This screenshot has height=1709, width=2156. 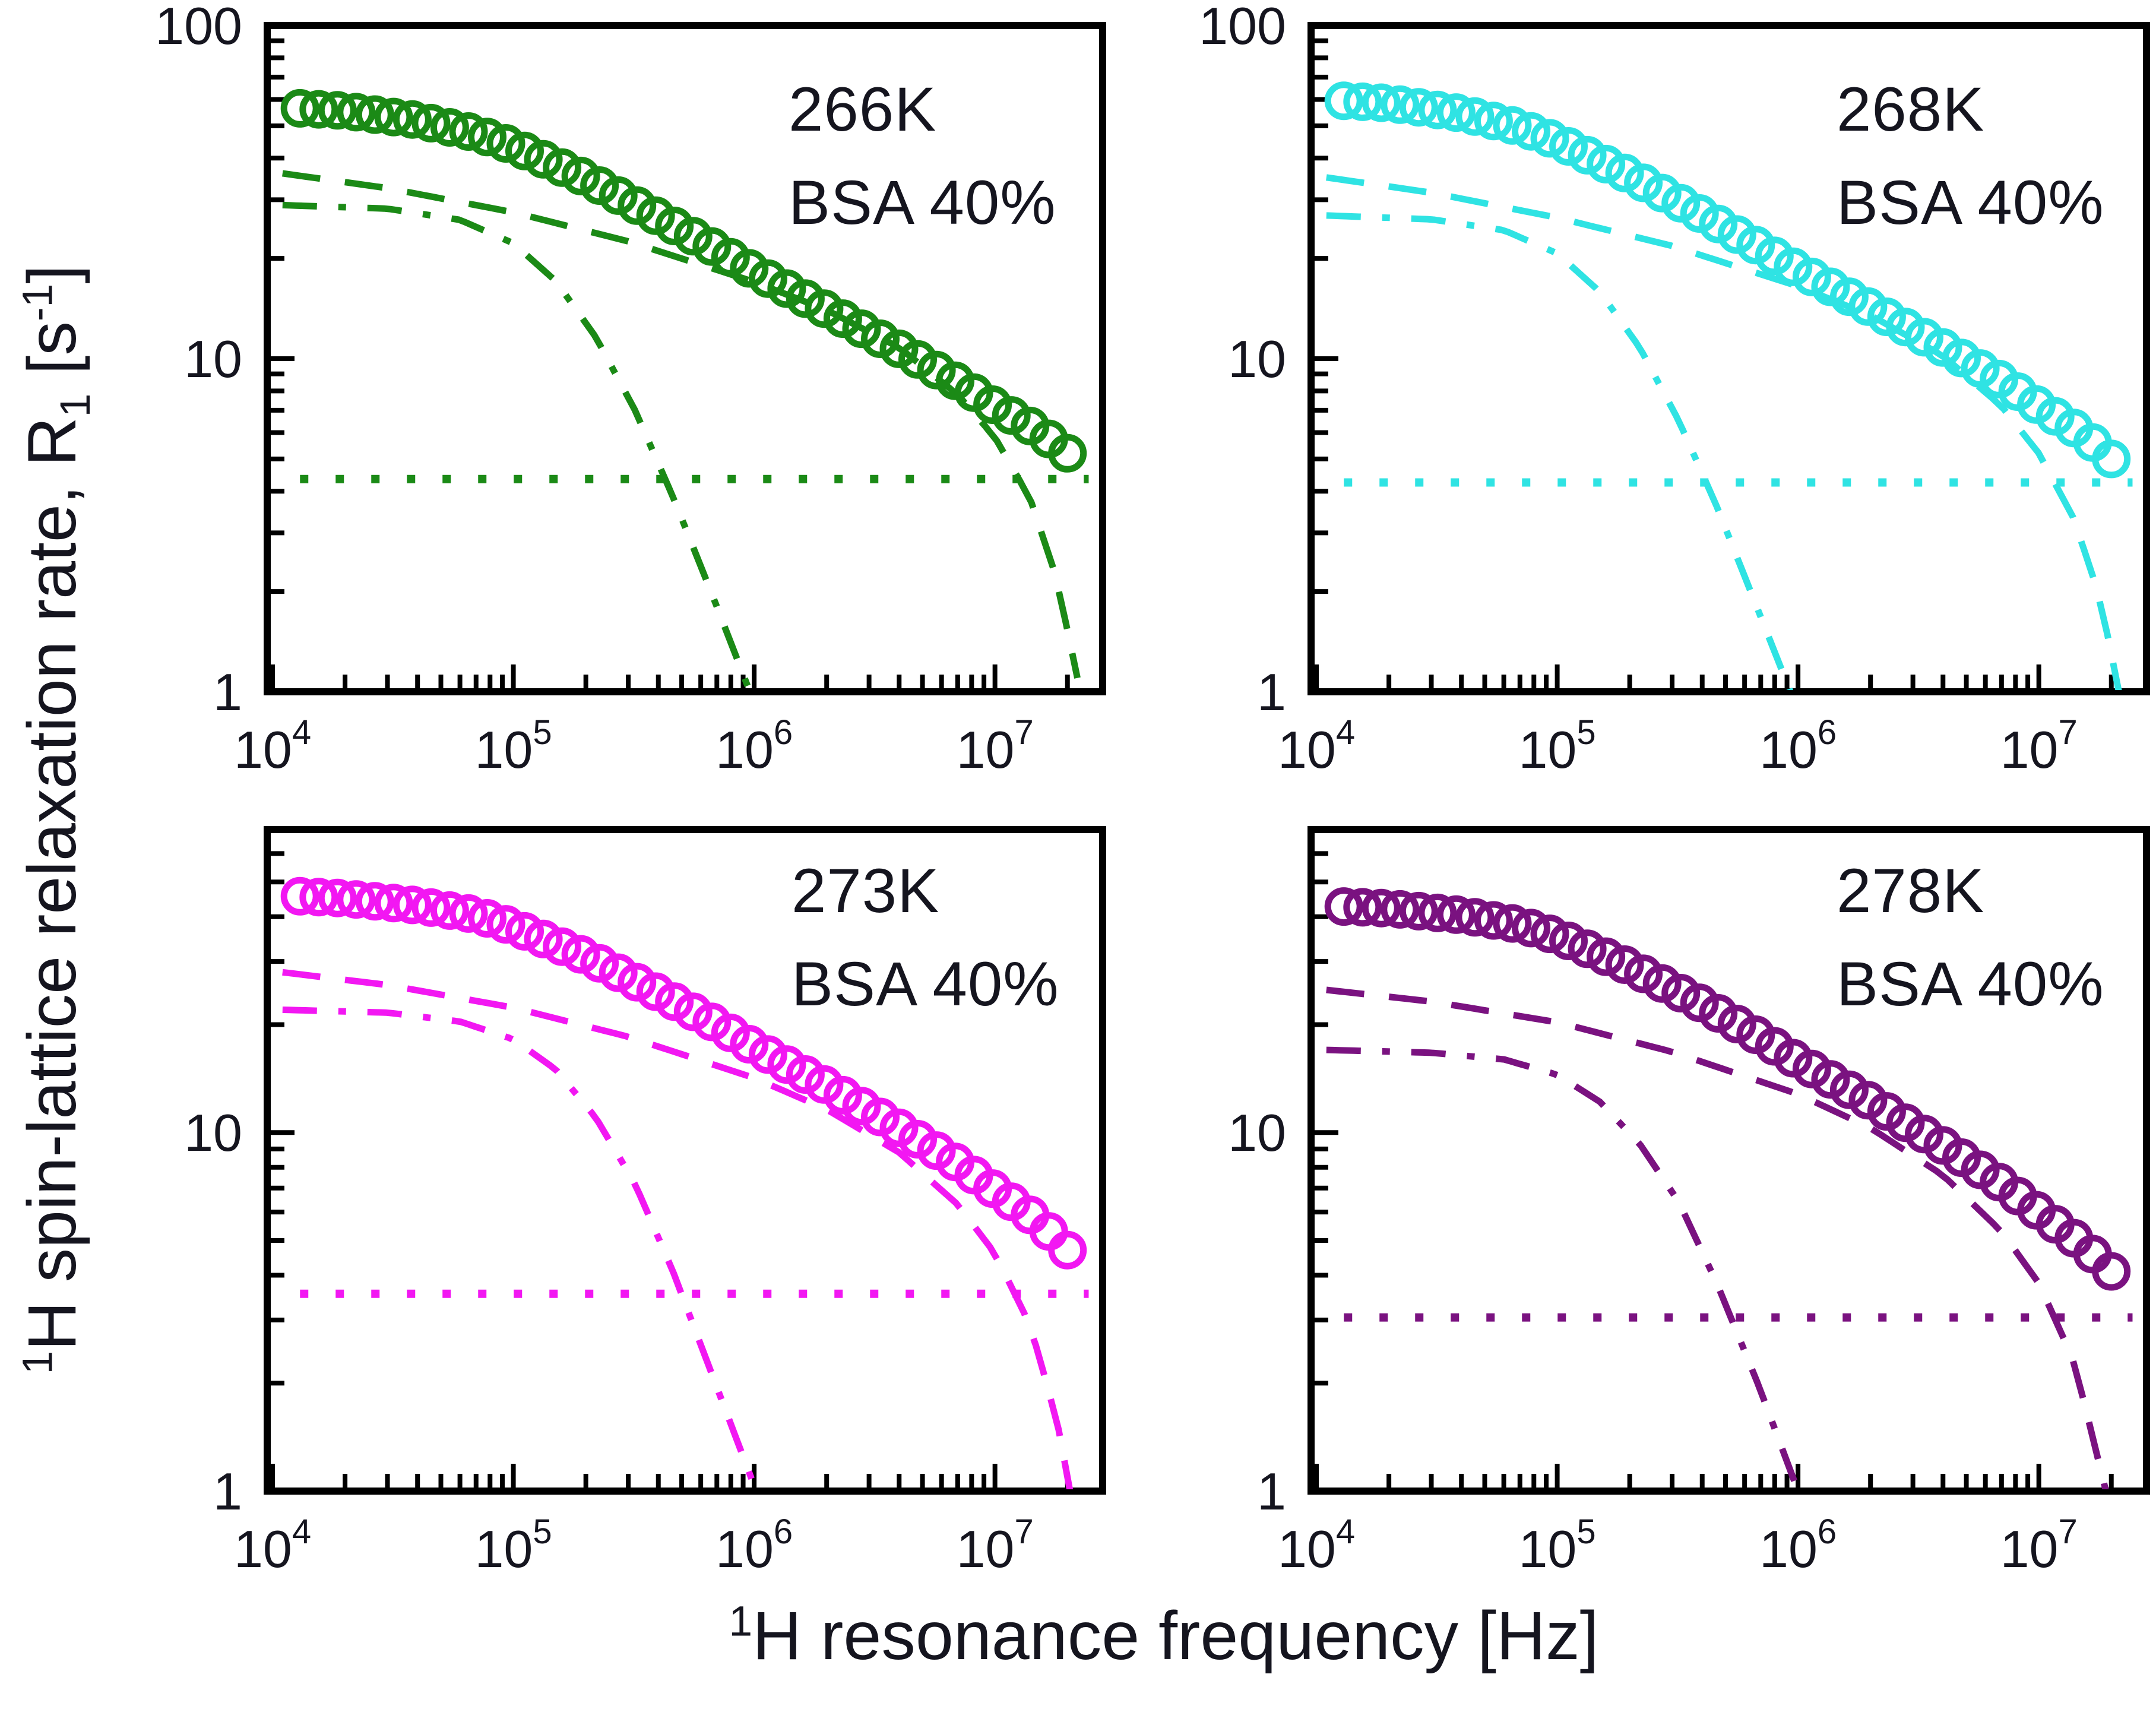 I want to click on data-series-278K, so click(x=1728, y=1089).